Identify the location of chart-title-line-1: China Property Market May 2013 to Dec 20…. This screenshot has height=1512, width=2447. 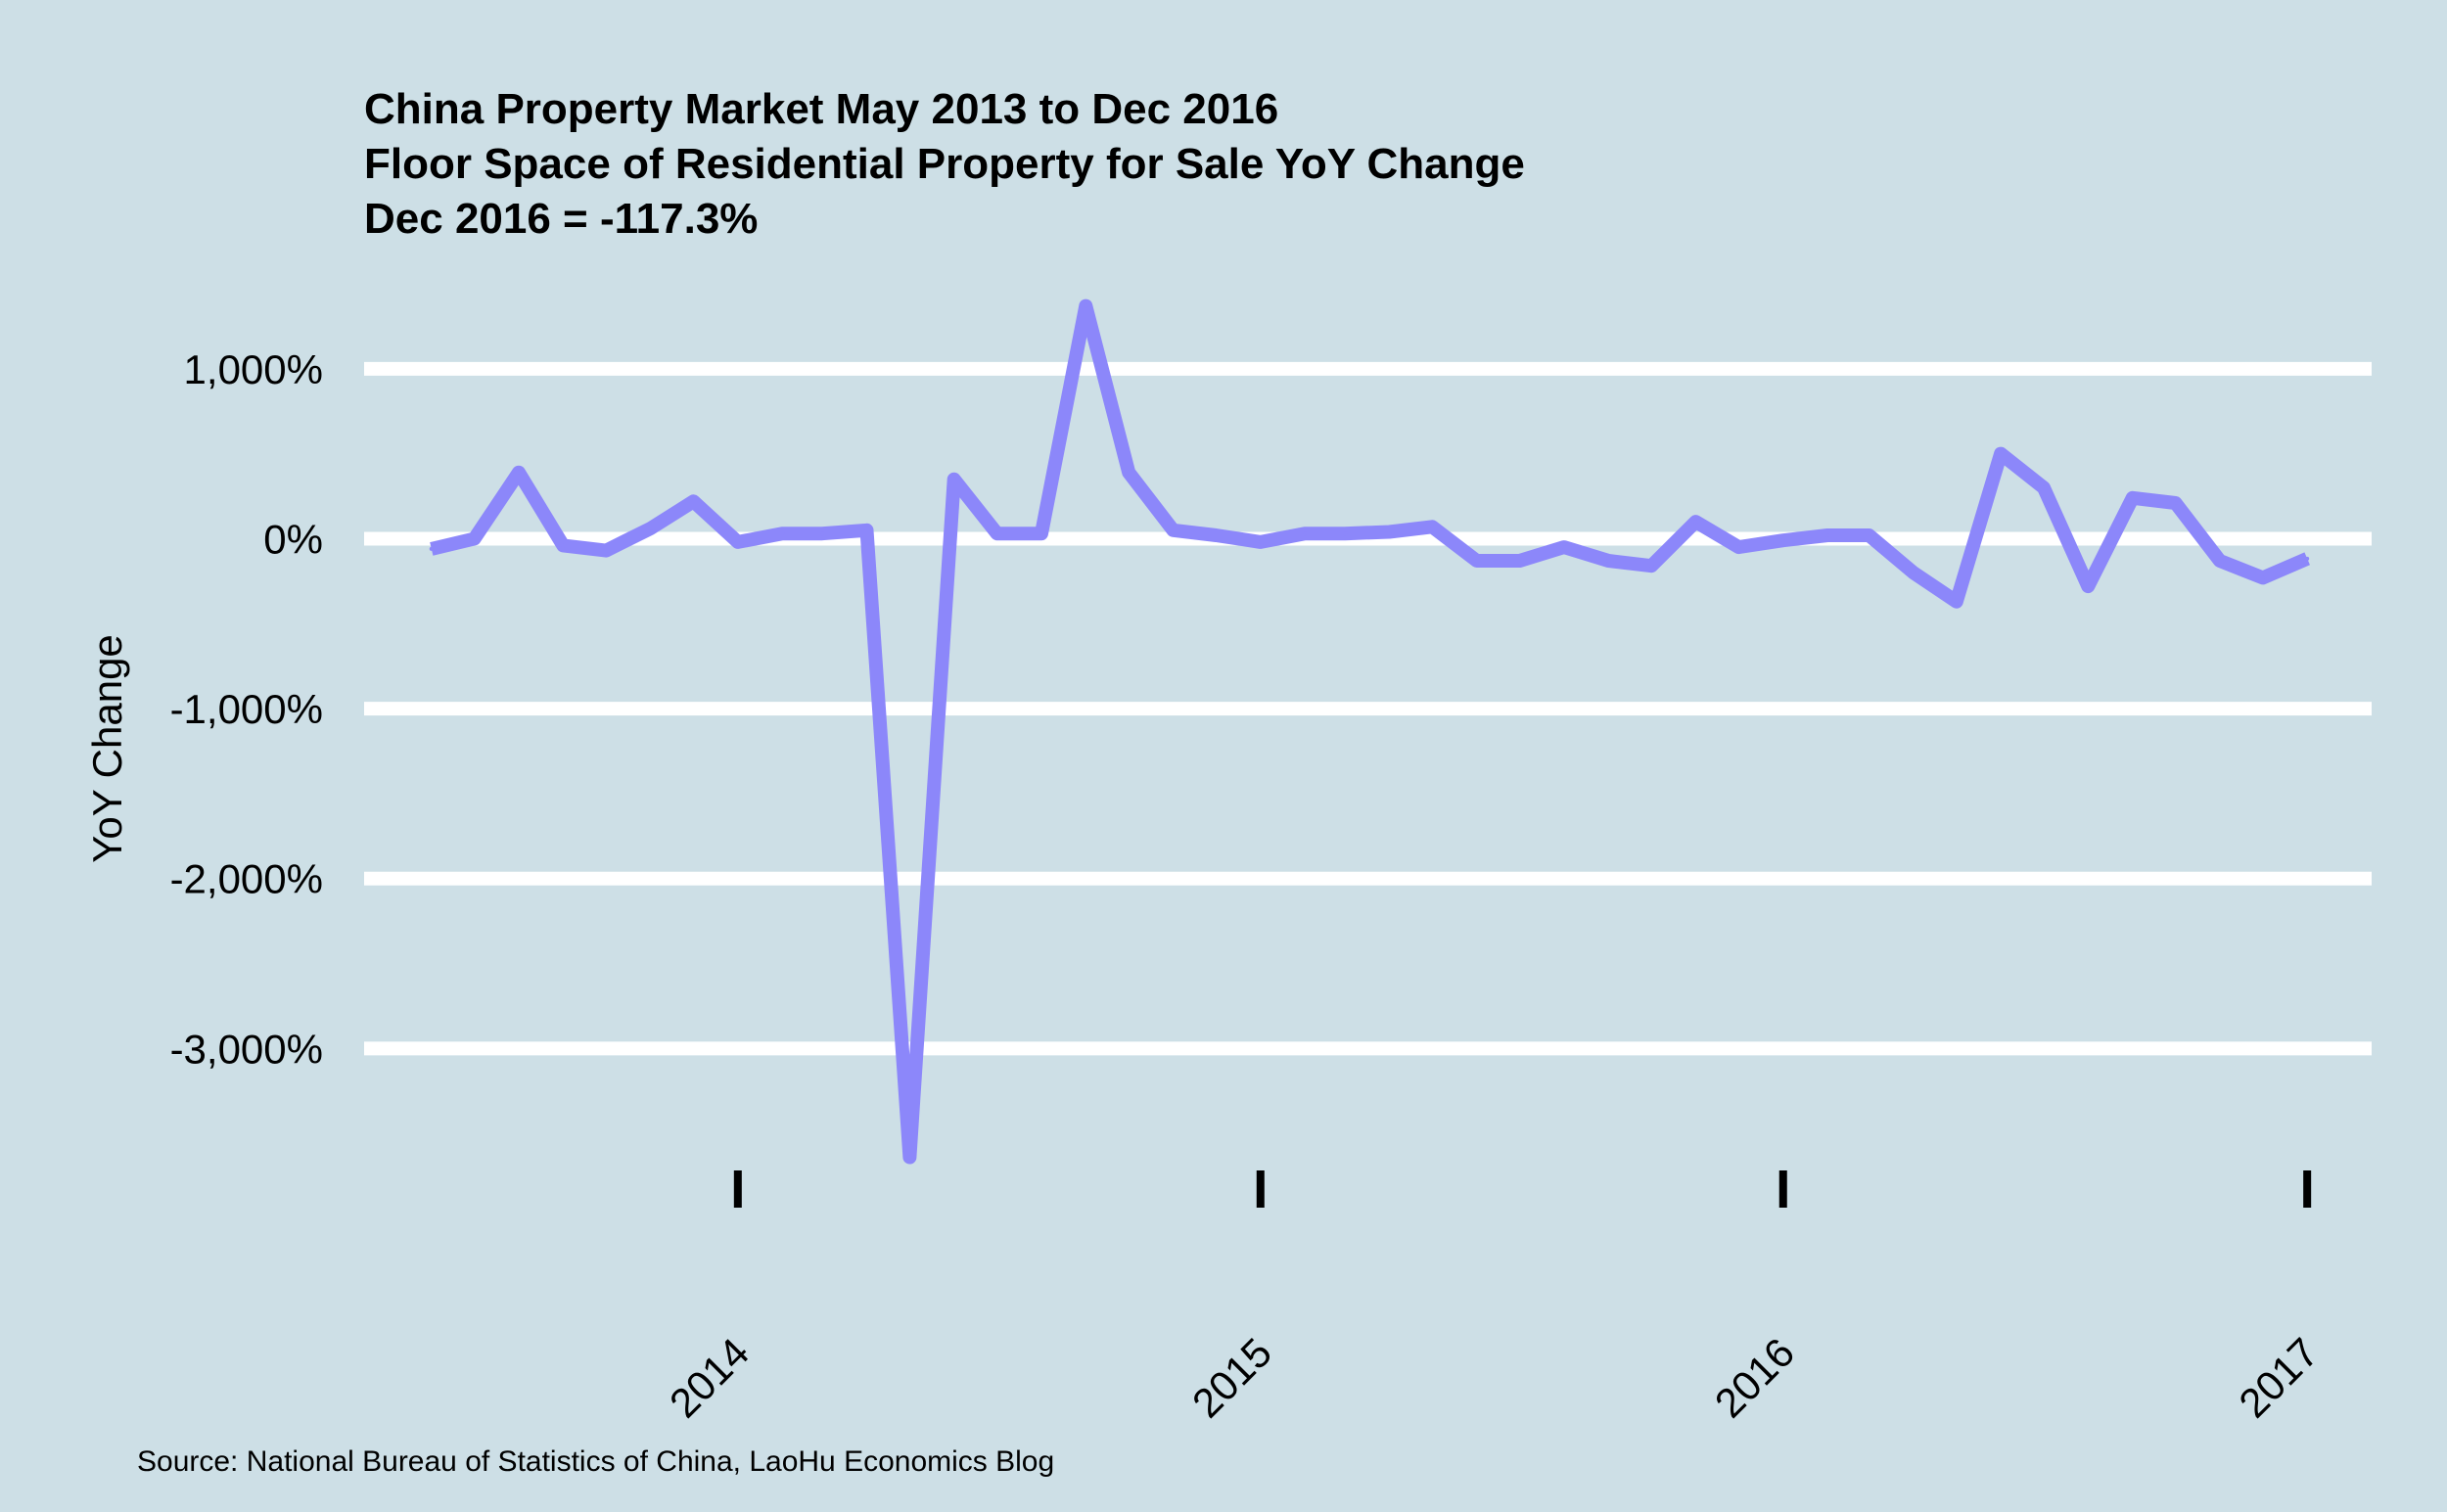
(821, 109).